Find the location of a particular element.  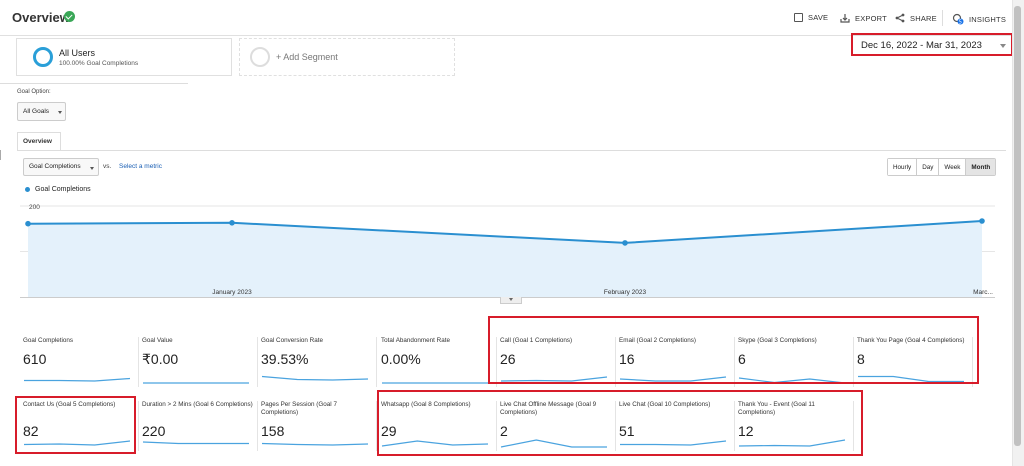

segment-all-users: All Users 100.00% Goal Completions is located at coordinates (124, 57).